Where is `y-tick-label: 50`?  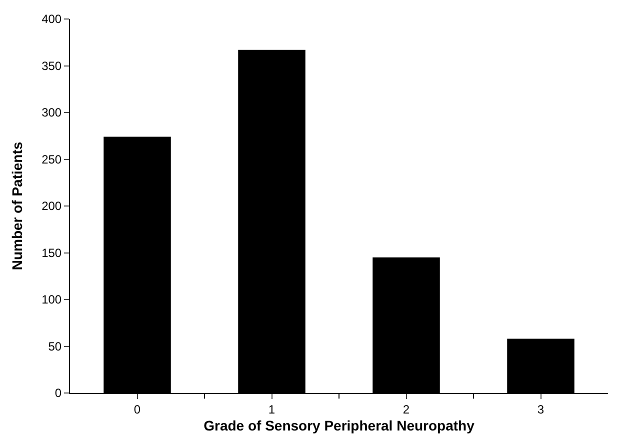
y-tick-label: 50 is located at coordinates (55, 346).